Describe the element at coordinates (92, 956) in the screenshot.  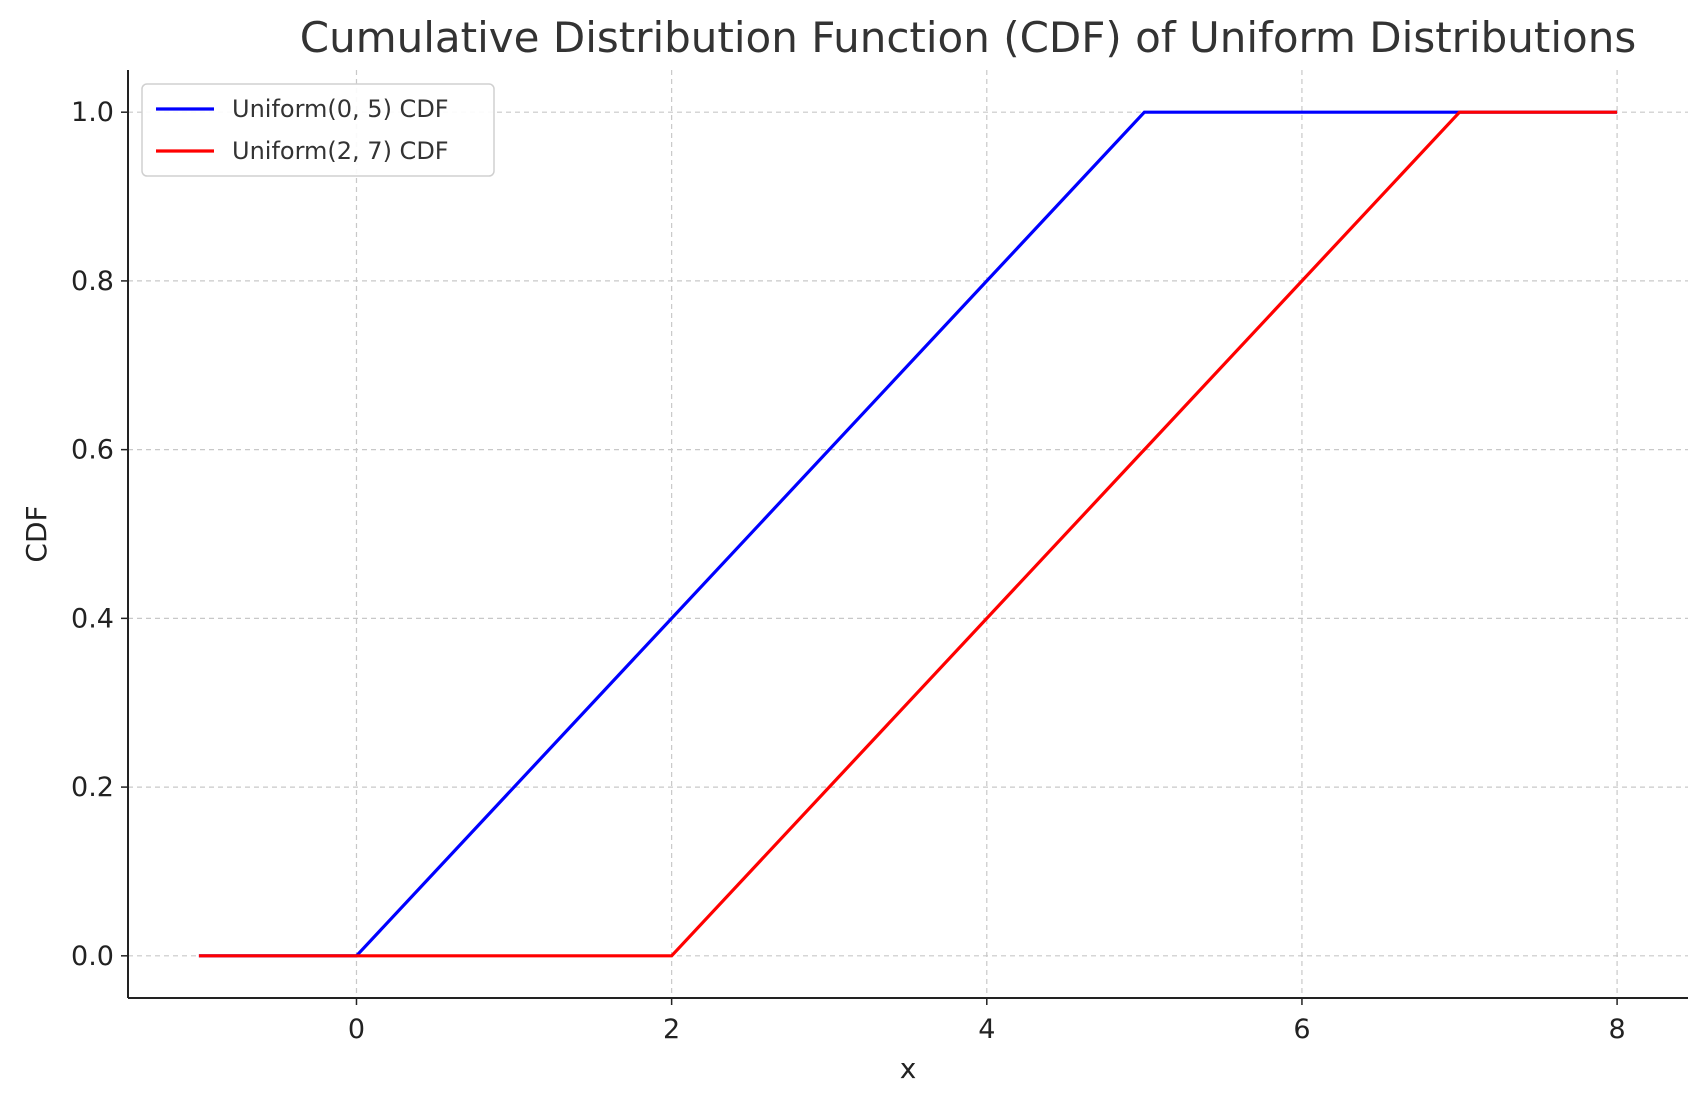
I see `y-tick-label: 0.0` at that location.